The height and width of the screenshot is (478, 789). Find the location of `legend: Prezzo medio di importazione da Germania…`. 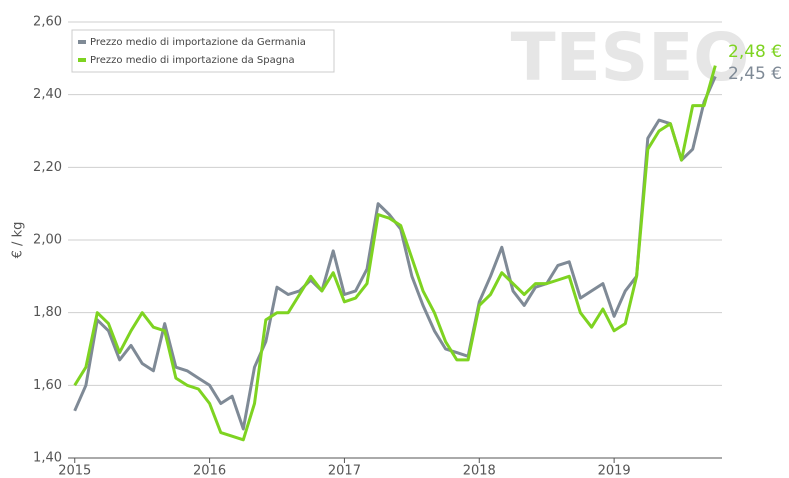

legend: Prezzo medio di importazione da Germania… is located at coordinates (203, 51).